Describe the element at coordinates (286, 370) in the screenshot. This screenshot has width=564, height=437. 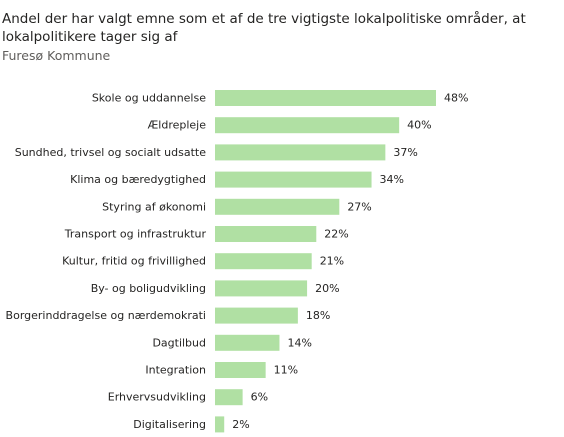
I see `value-label: 11%` at that location.